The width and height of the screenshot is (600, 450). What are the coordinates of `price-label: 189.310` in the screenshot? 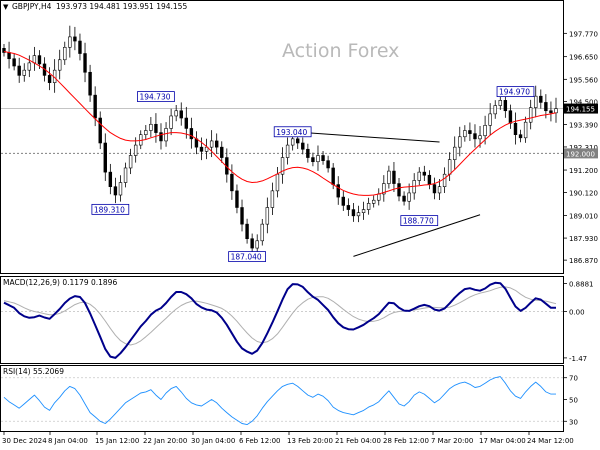 It's located at (109, 209).